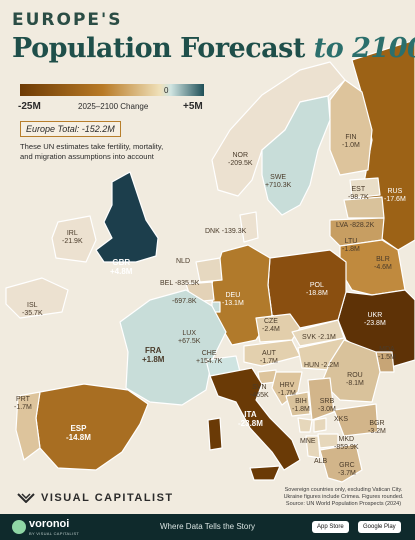 The width and height of the screenshot is (415, 540). I want to click on label-che: CHE +154.7K, so click(209, 358).